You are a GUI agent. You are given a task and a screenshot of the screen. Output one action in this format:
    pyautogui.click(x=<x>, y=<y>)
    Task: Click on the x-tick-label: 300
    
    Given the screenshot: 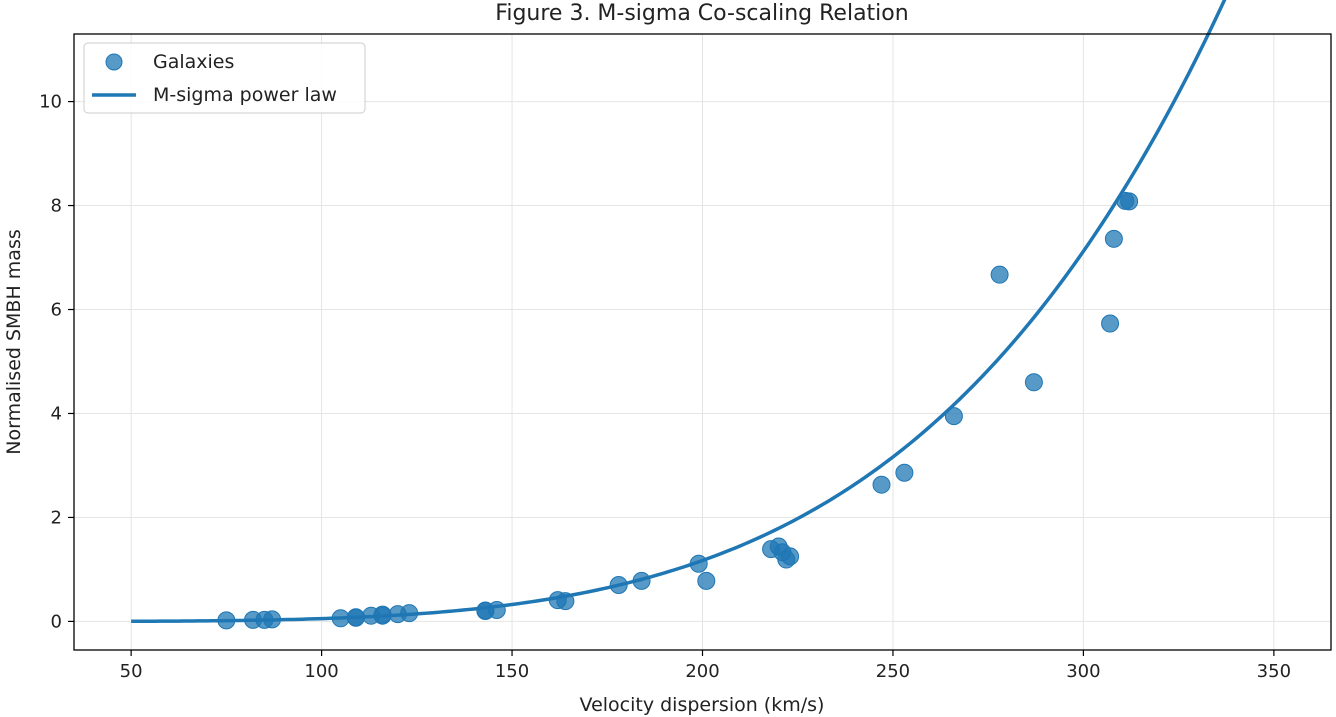 What is the action you would take?
    pyautogui.click(x=1083, y=671)
    